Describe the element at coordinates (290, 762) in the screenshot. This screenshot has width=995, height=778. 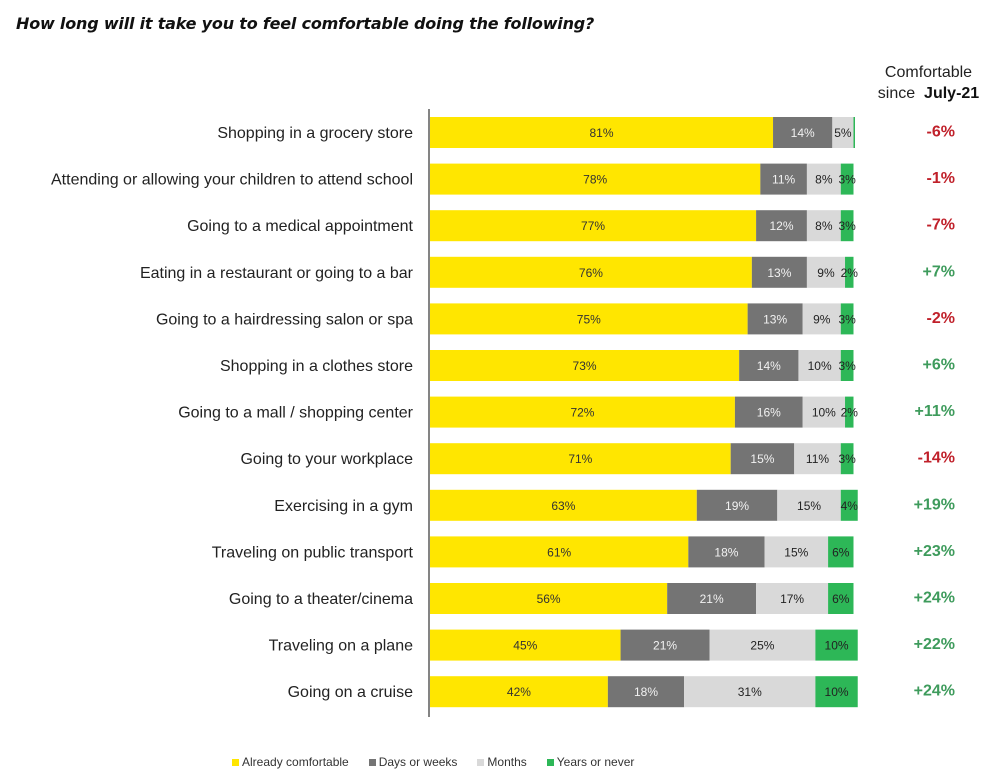
I see `legend-item: Already comfortable` at that location.